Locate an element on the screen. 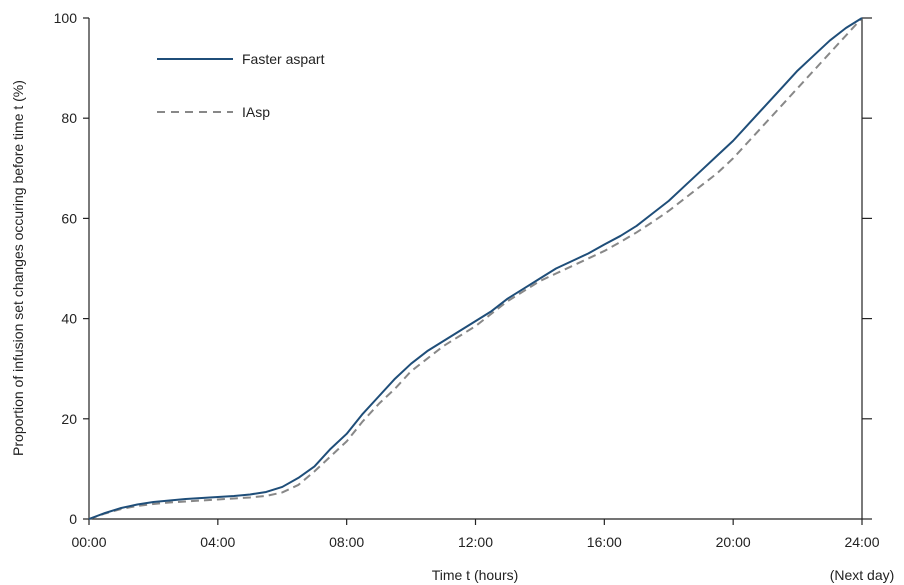  x-axis-label: Time t (hours) is located at coordinates (475, 575).